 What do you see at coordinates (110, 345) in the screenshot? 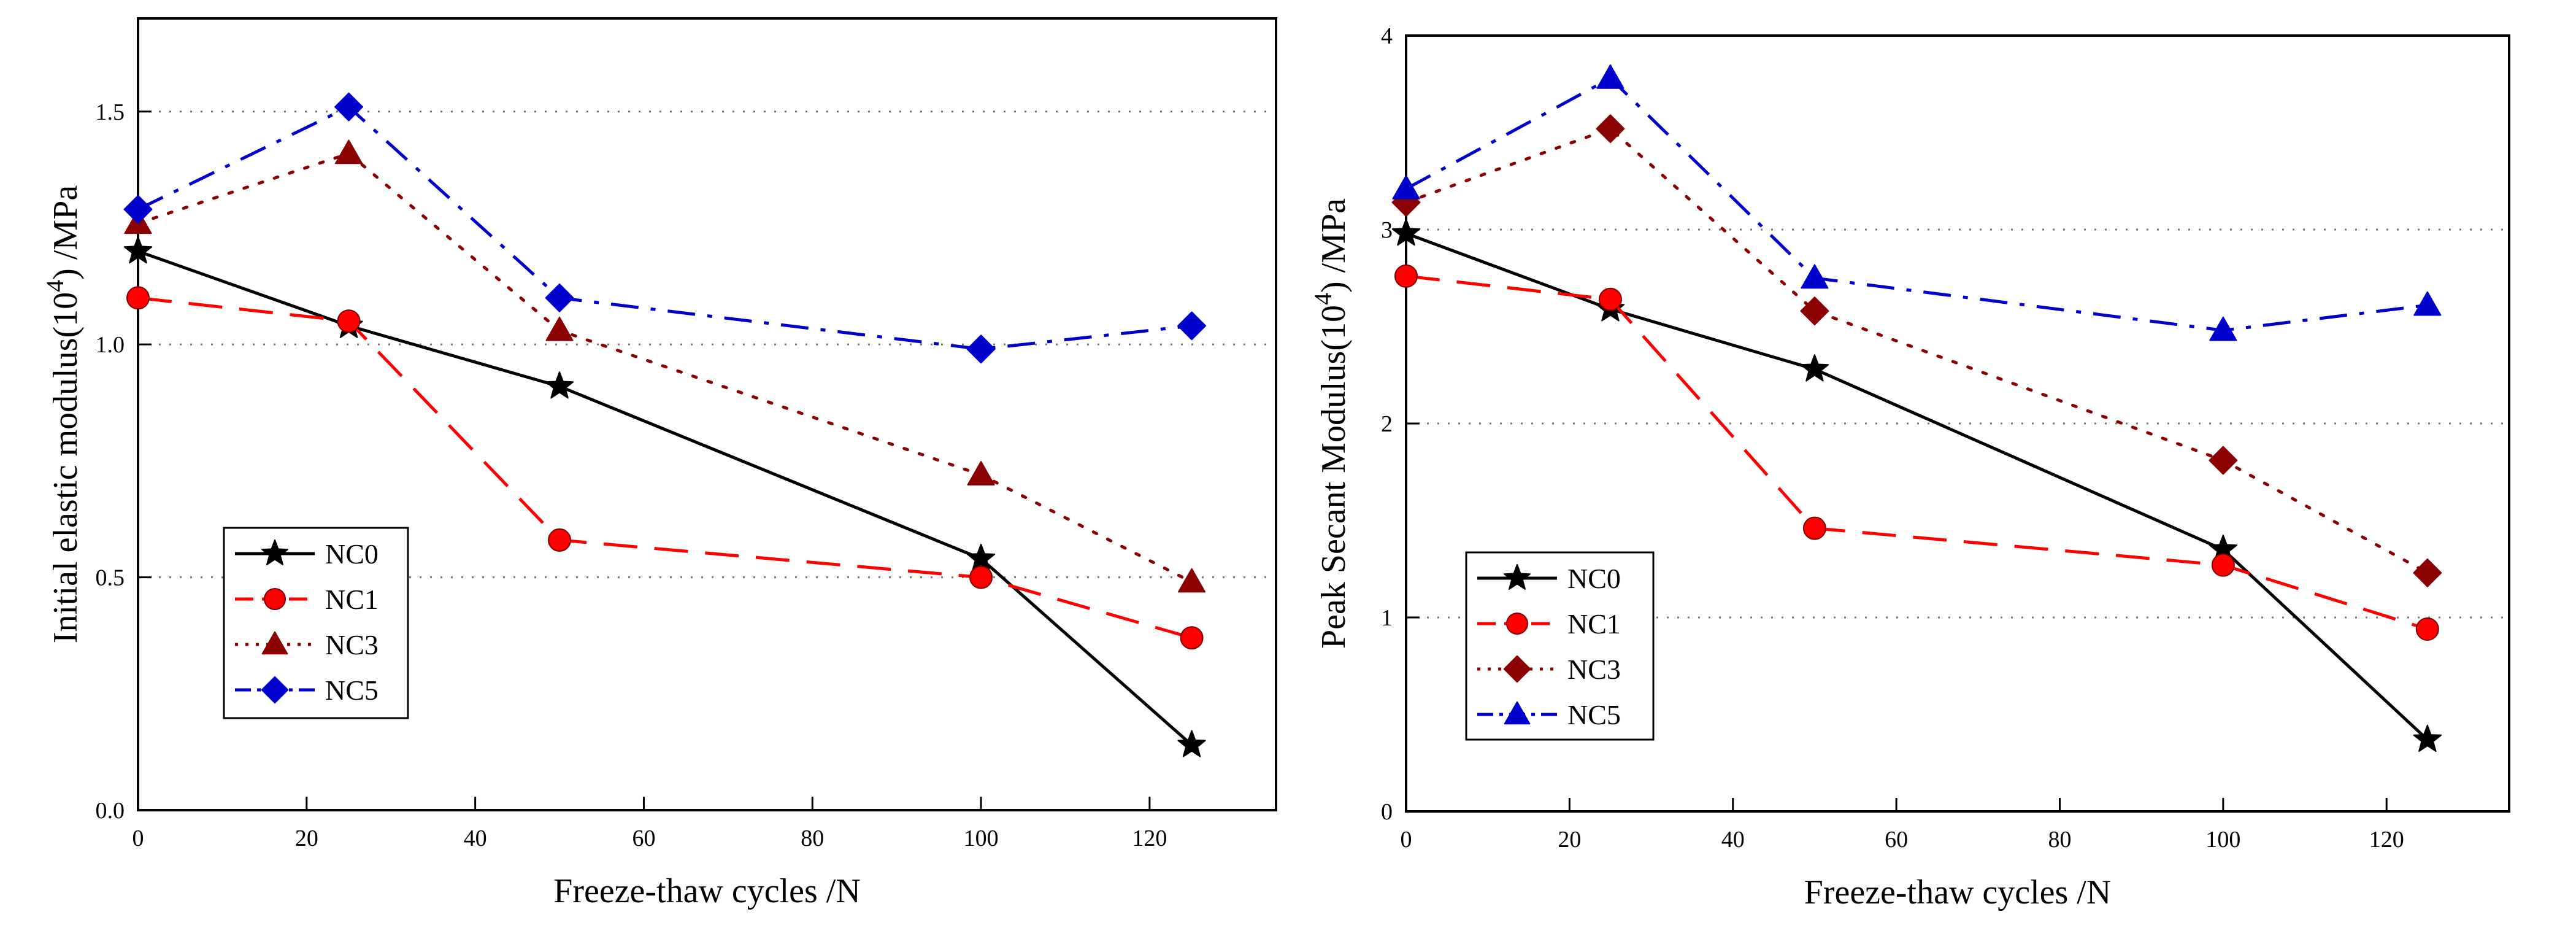
I see `y-tick-label: 1.0` at bounding box center [110, 345].